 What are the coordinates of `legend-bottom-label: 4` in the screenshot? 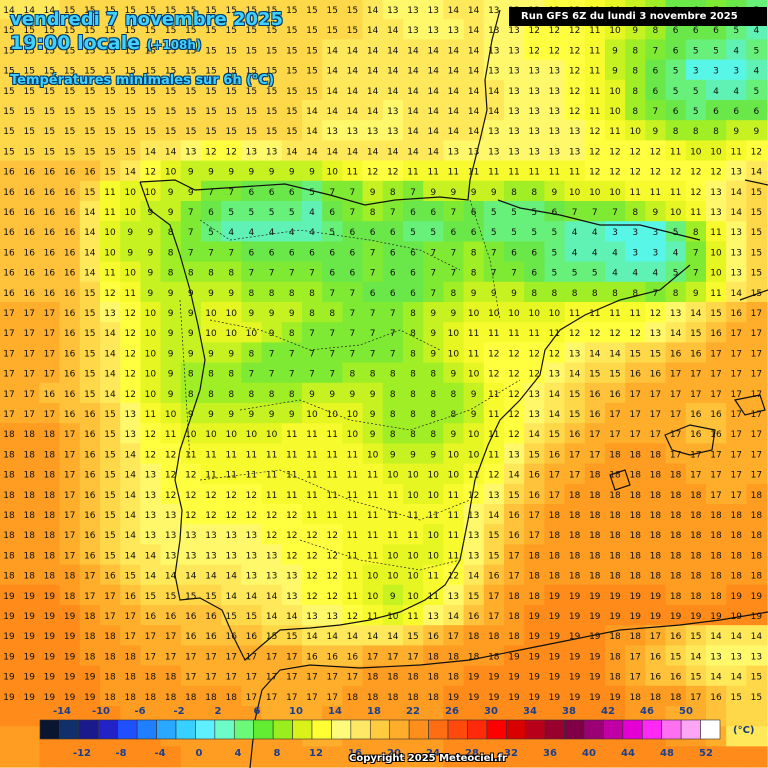 It's located at (238, 753).